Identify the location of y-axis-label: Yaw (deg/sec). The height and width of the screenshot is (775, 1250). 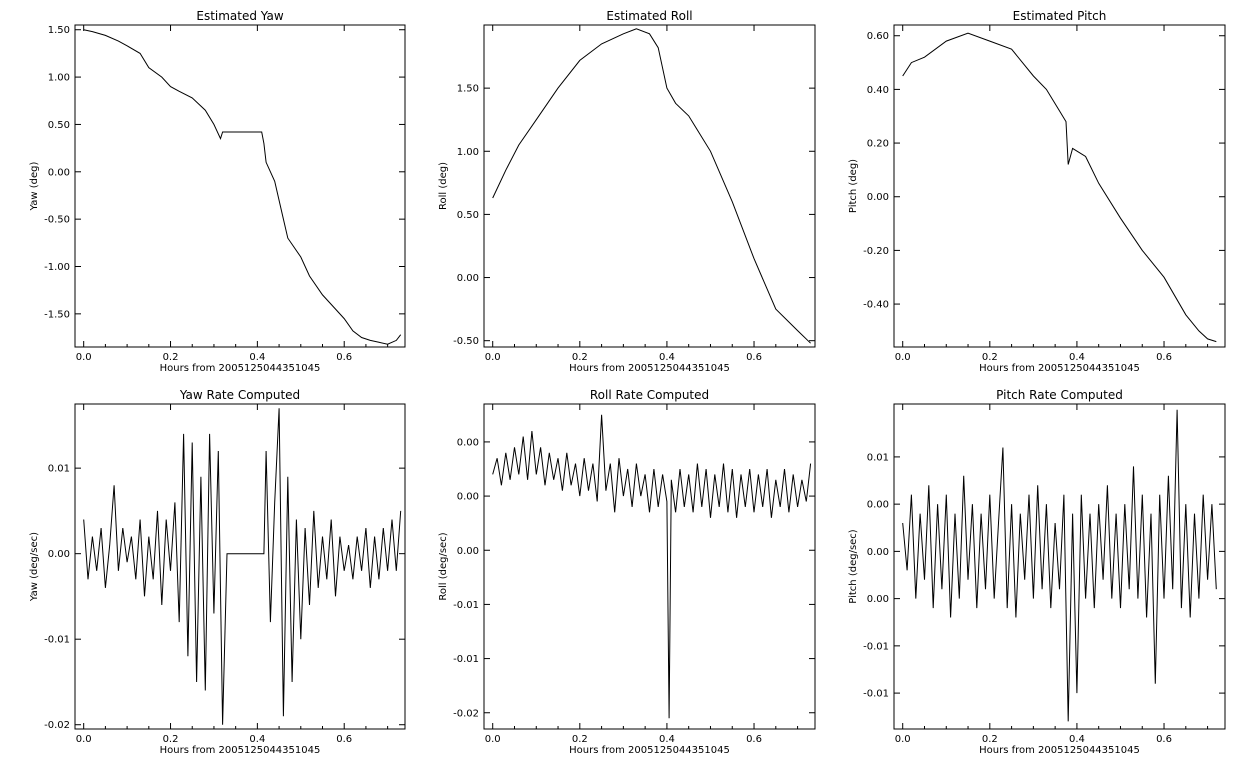
(34, 567).